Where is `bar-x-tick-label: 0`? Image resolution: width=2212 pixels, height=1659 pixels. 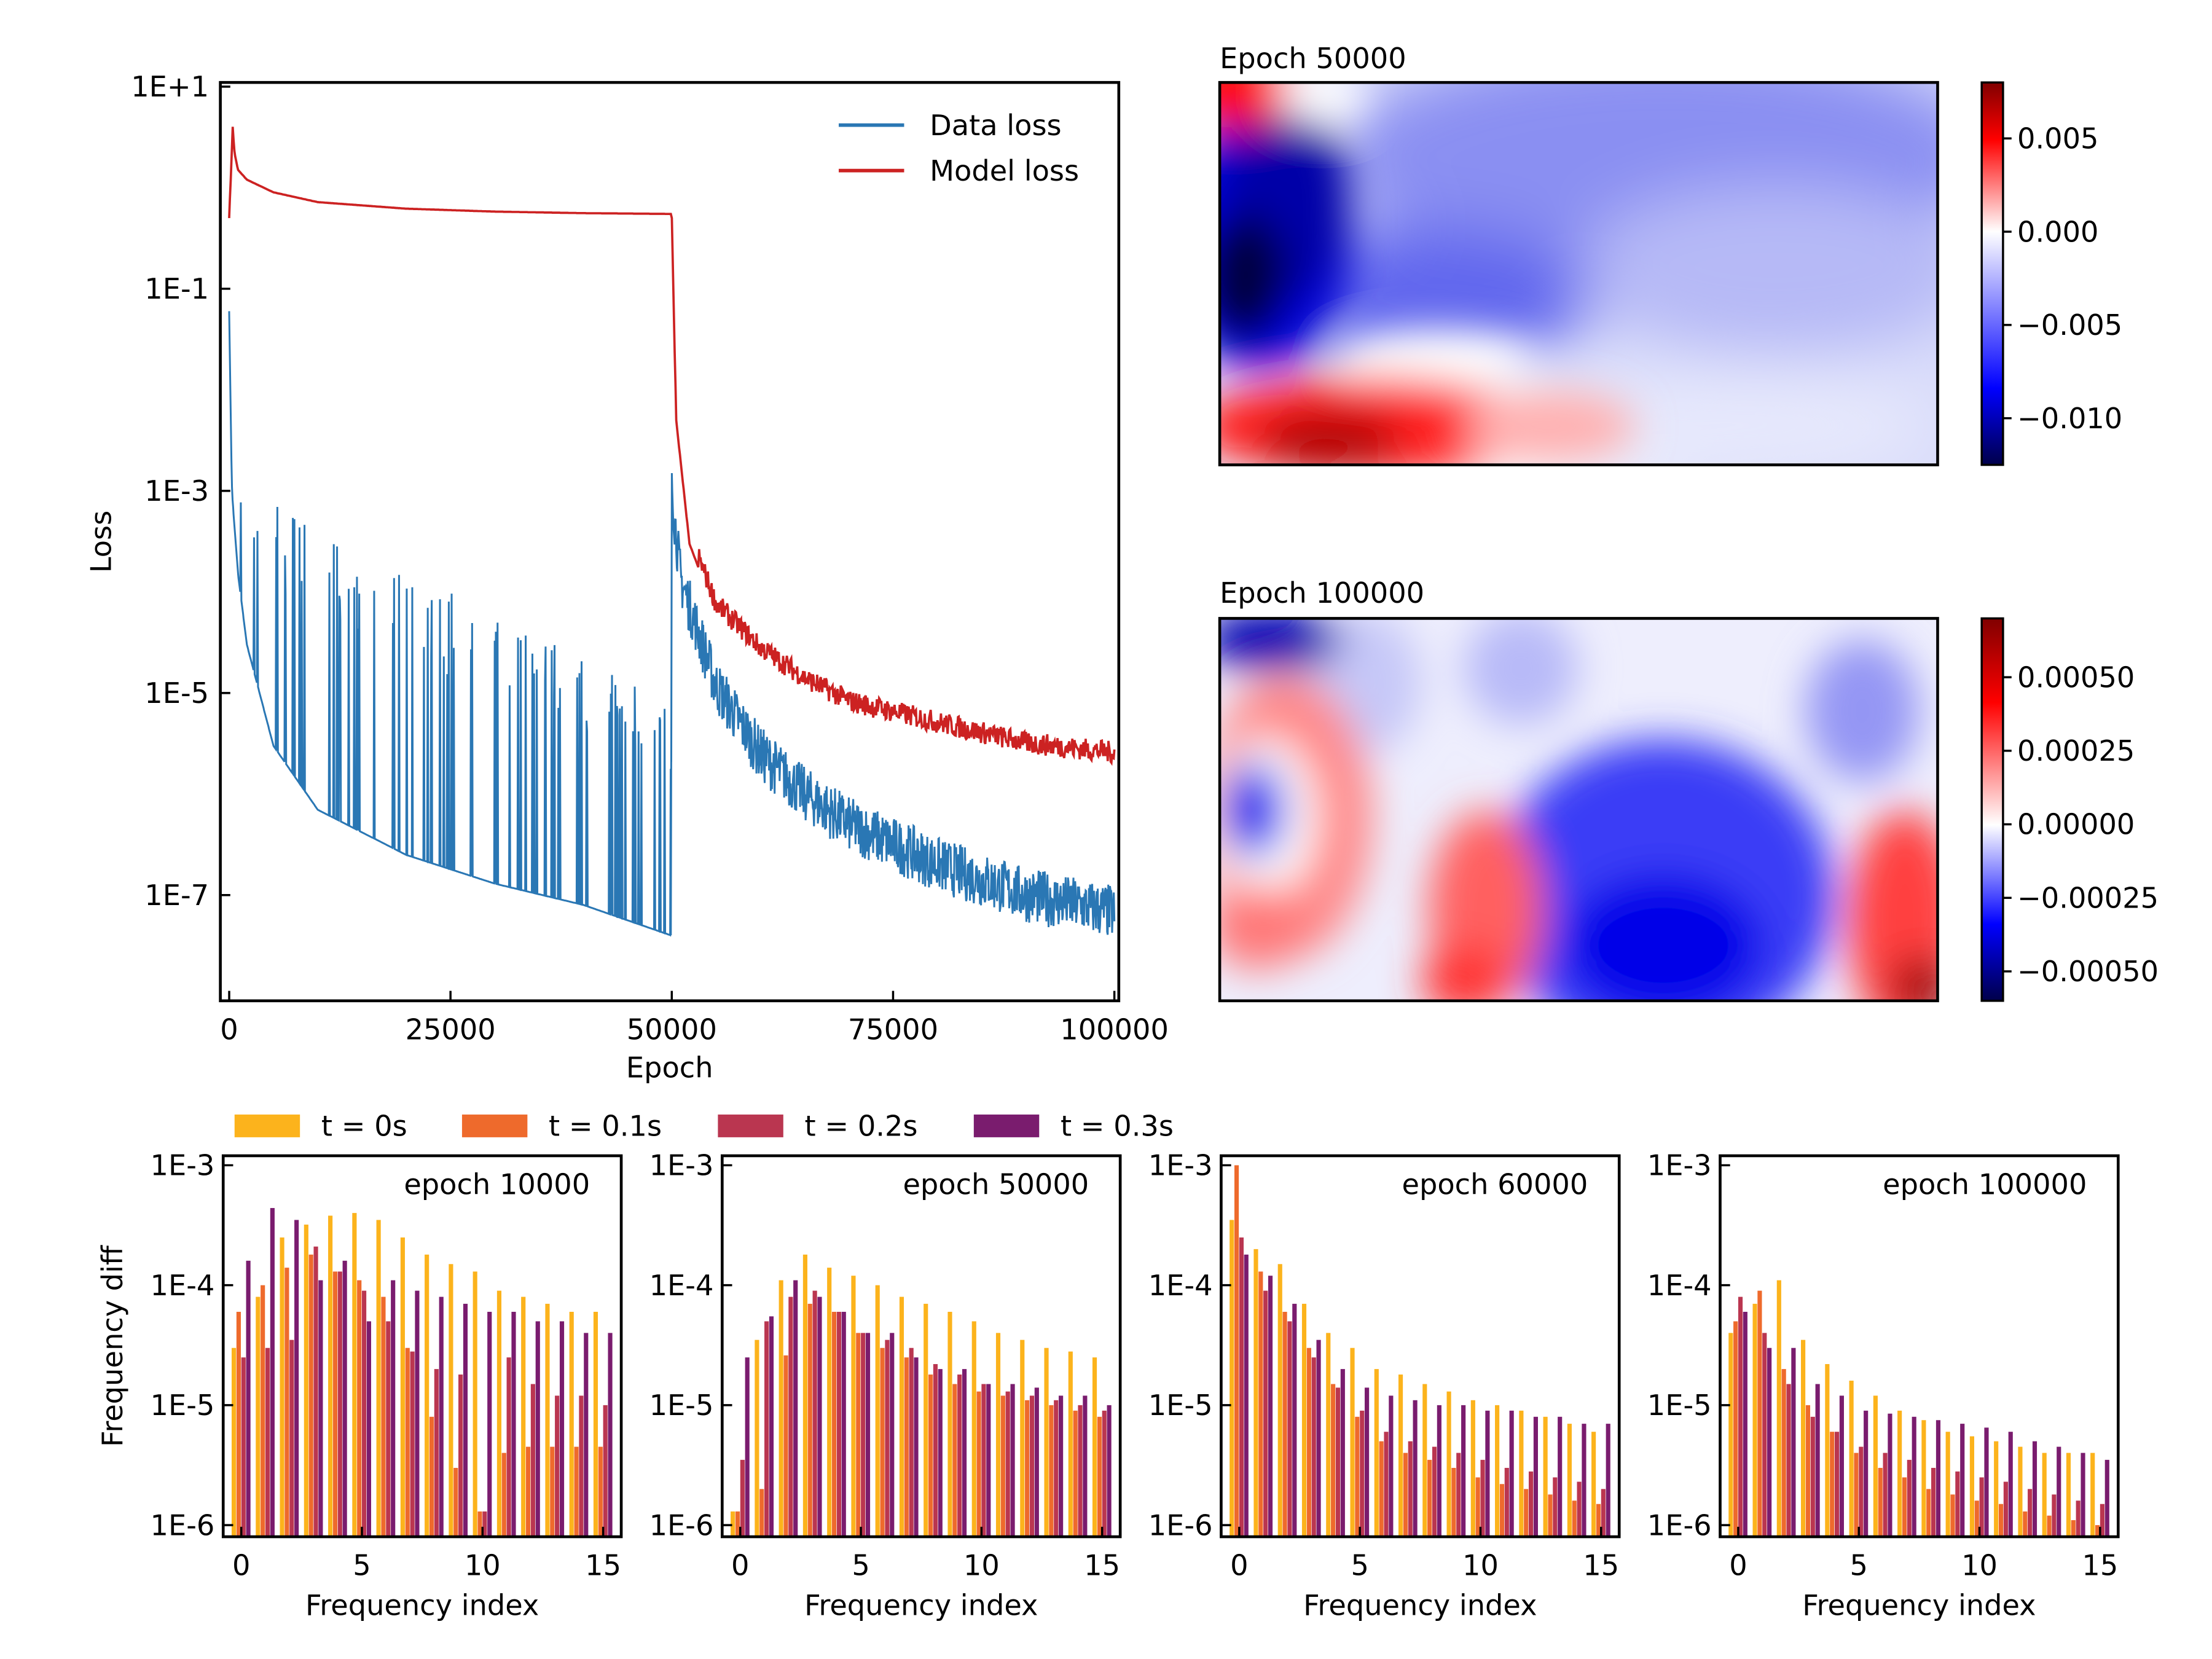 bar-x-tick-label: 0 is located at coordinates (1738, 1565).